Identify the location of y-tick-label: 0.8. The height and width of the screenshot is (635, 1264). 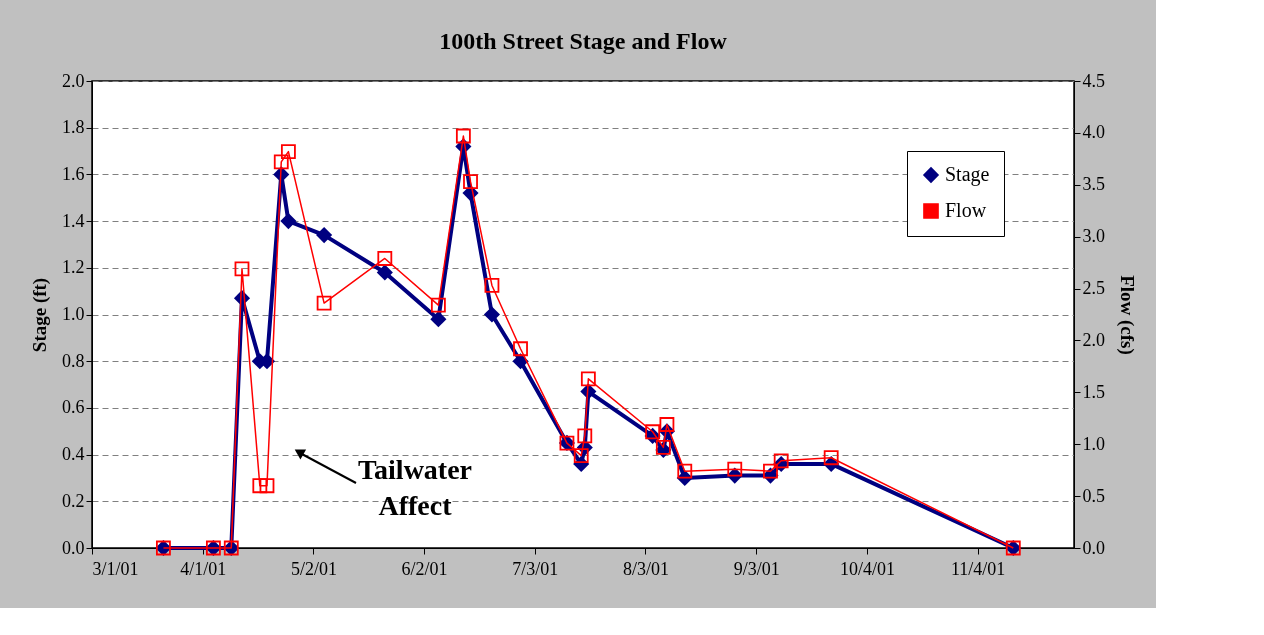
(73, 360).